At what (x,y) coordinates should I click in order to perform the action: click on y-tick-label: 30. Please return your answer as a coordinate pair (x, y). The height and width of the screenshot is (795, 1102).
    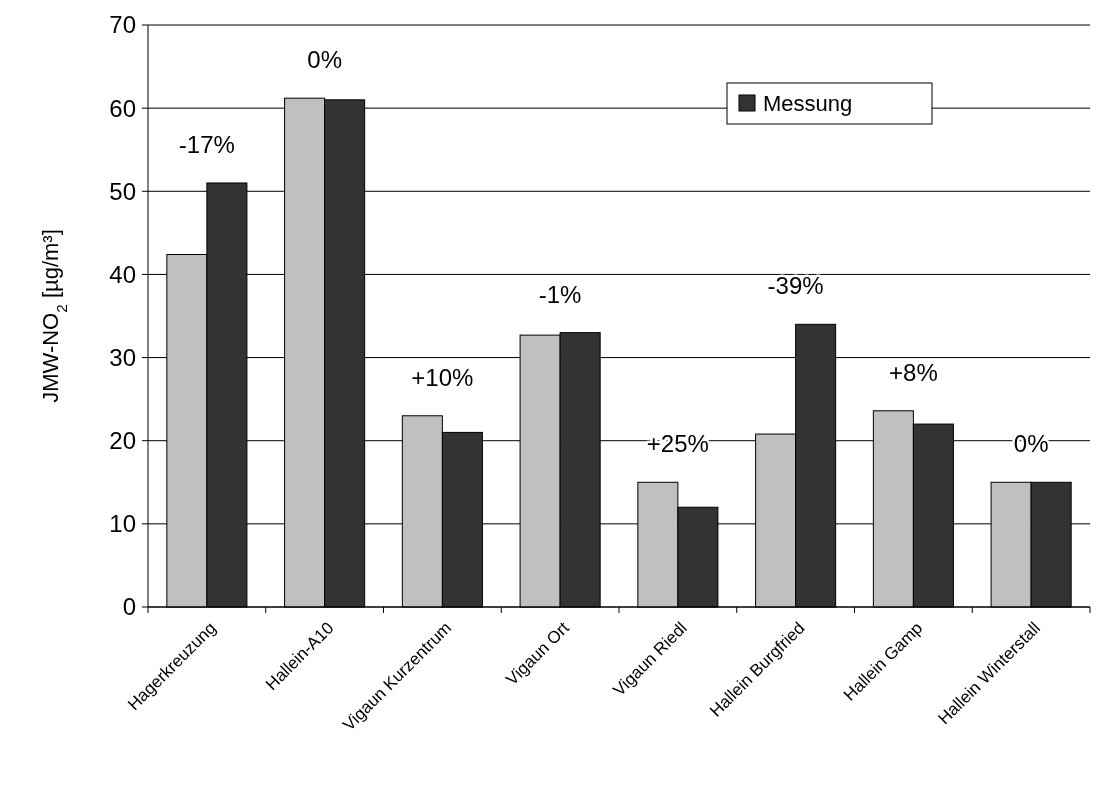
    Looking at the image, I should click on (122, 357).